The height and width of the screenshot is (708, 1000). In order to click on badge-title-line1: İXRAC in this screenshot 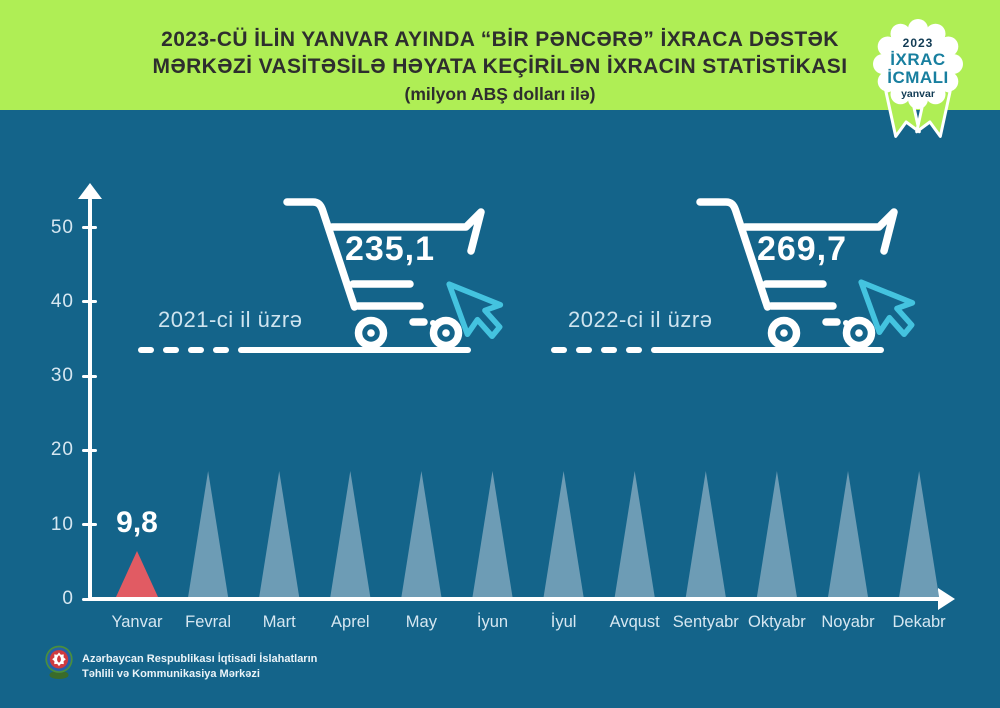, I will do `click(918, 59)`.